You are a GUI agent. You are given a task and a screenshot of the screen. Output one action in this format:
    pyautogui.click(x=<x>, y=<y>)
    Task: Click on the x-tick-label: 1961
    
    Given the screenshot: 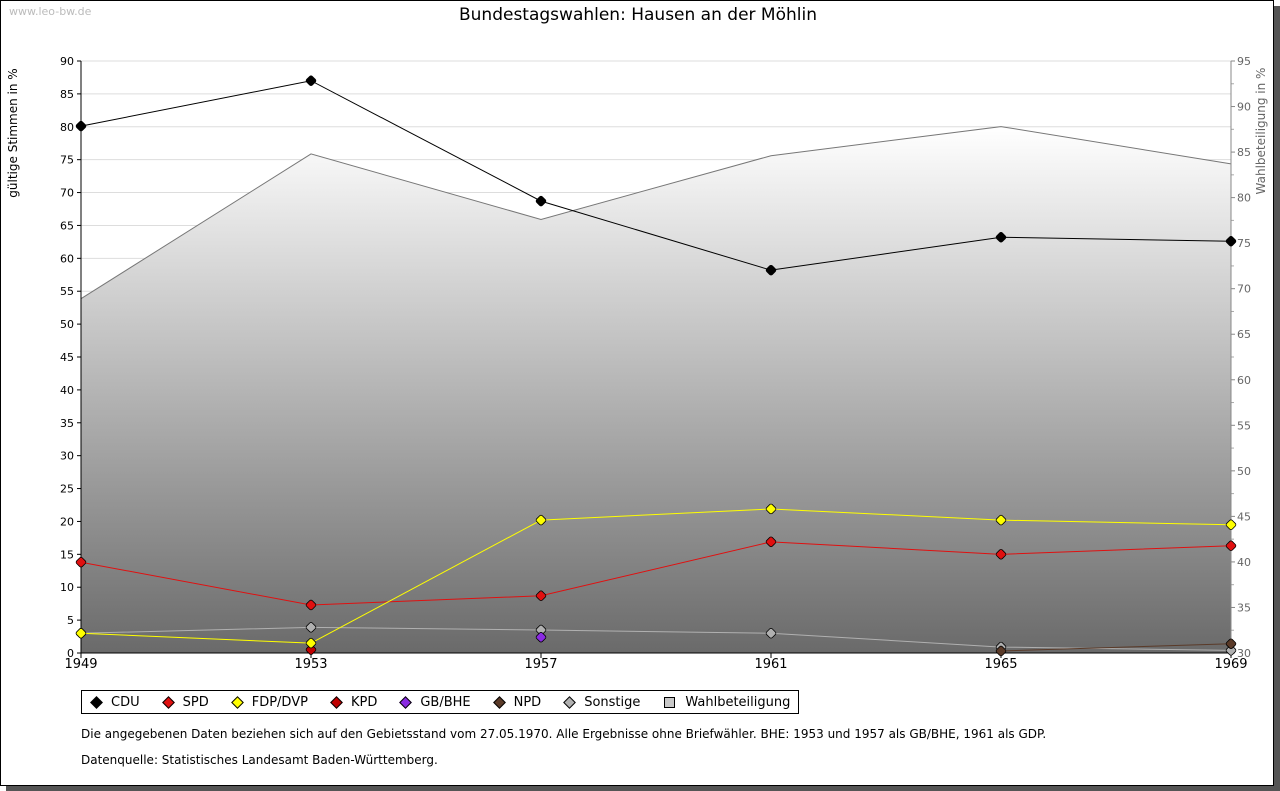 What is the action you would take?
    pyautogui.click(x=770, y=664)
    